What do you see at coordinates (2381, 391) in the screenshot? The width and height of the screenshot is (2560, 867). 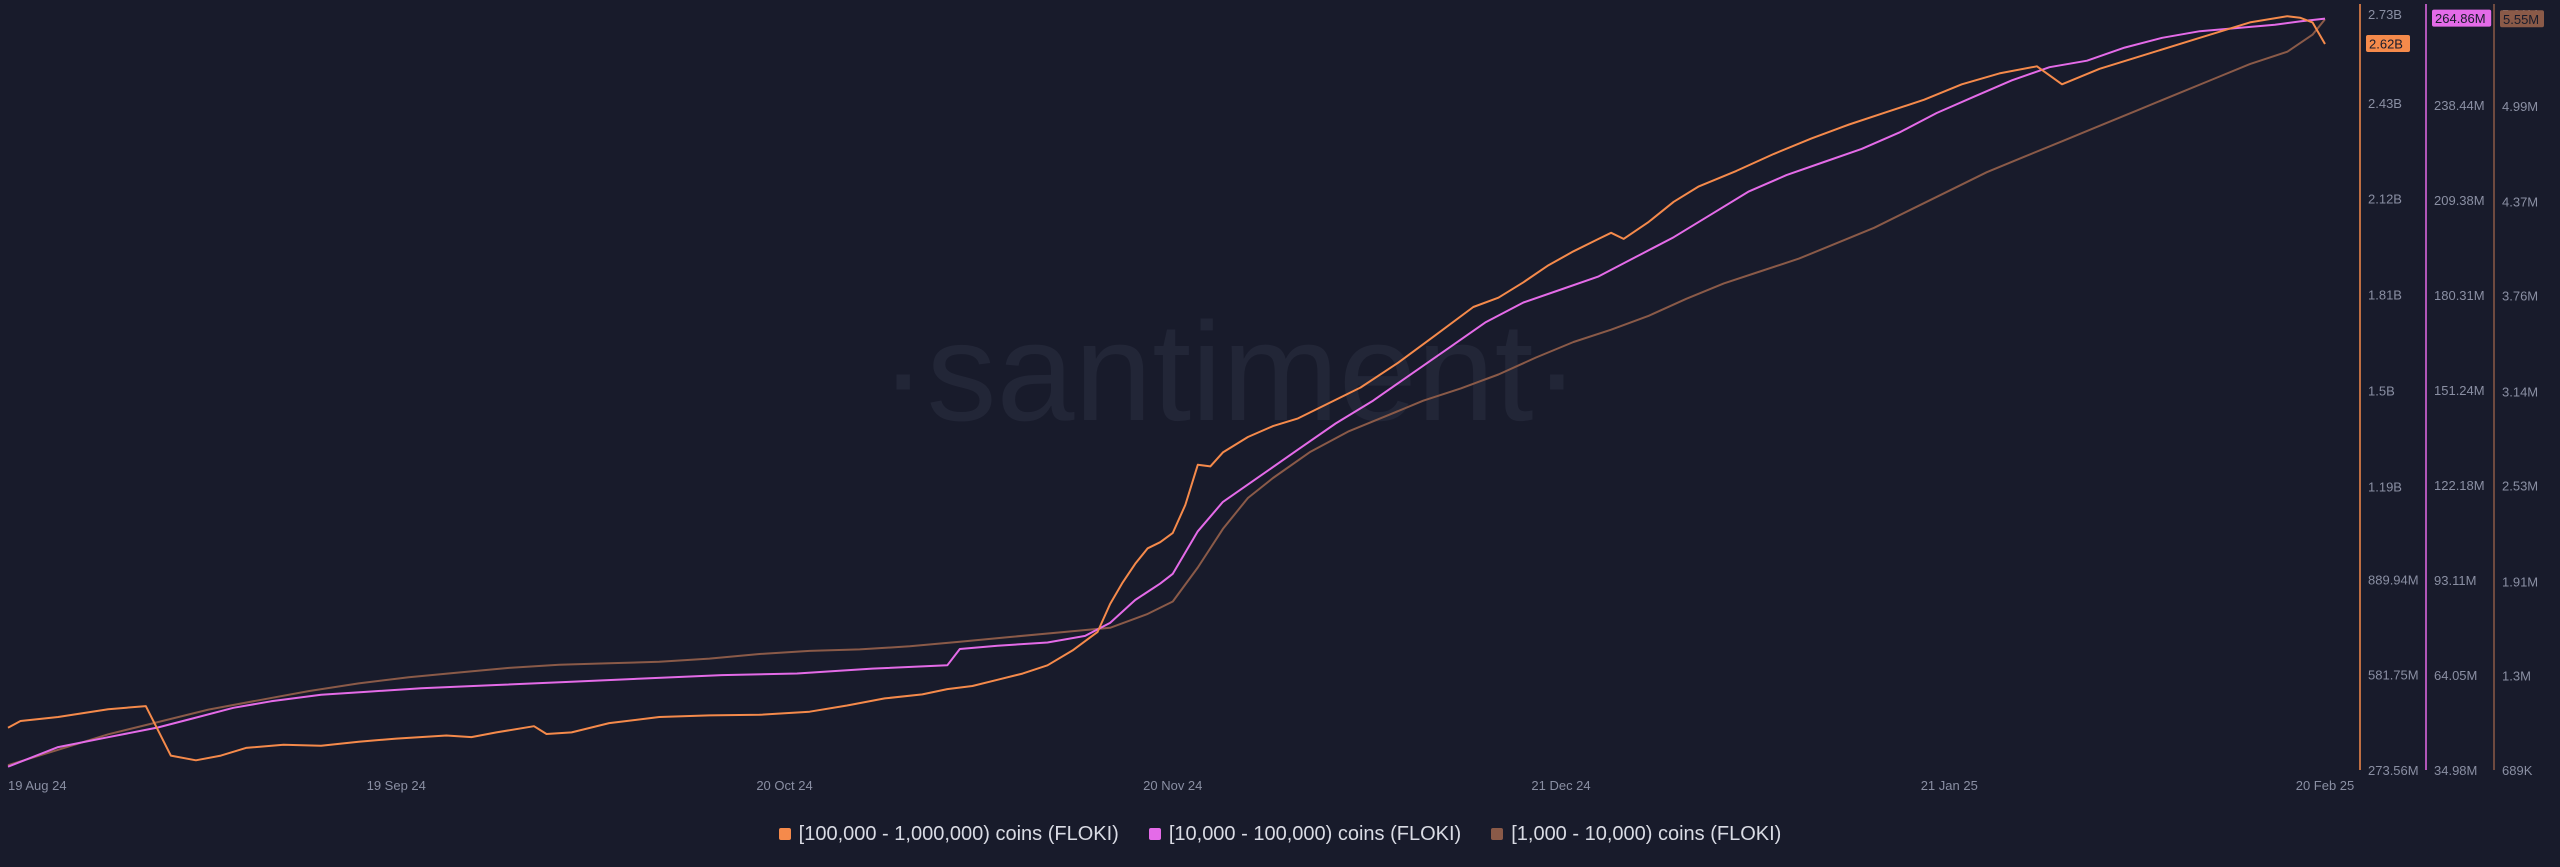 I see `y-tick-label: 1.5B` at bounding box center [2381, 391].